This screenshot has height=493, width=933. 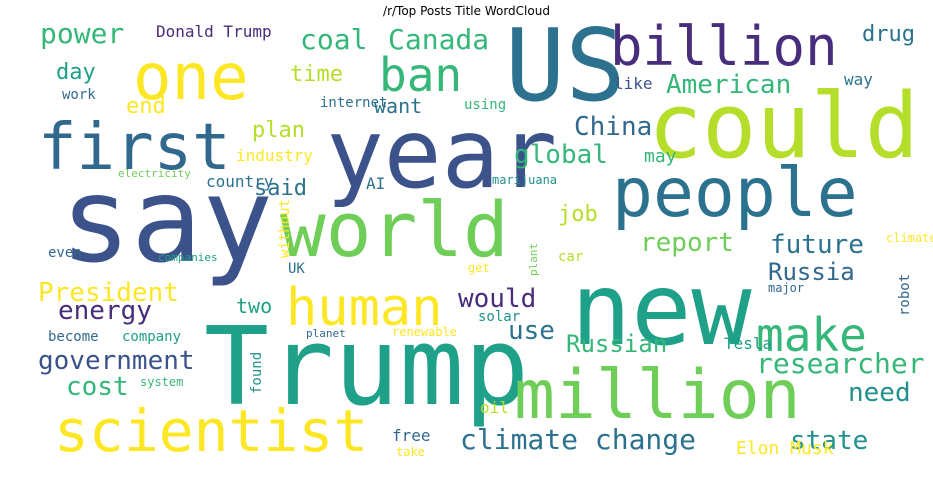 What do you see at coordinates (657, 395) in the screenshot?
I see `word-million: million` at bounding box center [657, 395].